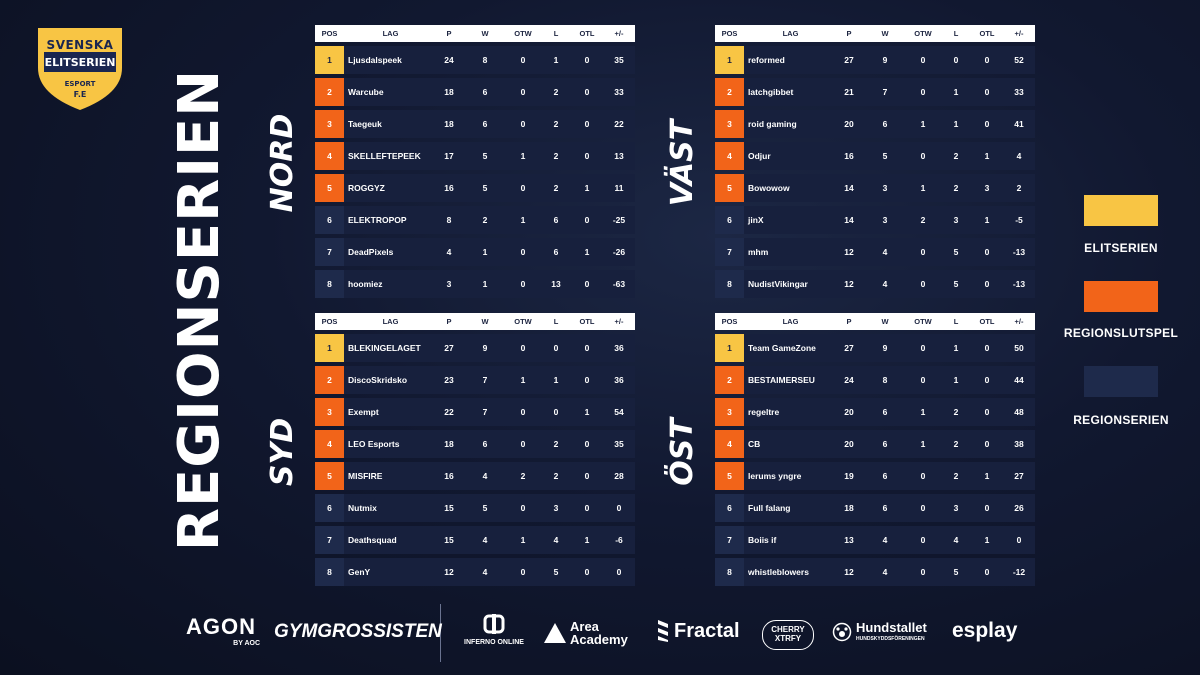 This screenshot has width=1200, height=675. Describe the element at coordinates (769, 188) in the screenshot. I see `team-name: Bowowow` at that location.